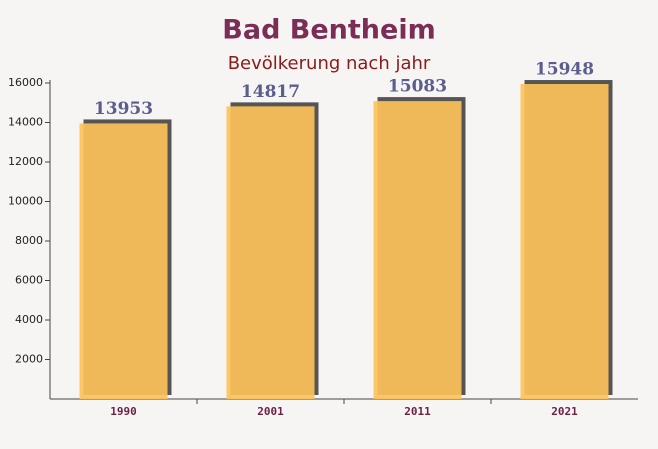 This screenshot has height=449, width=658. What do you see at coordinates (417, 411) in the screenshot?
I see `x-tick-label: 2011` at bounding box center [417, 411].